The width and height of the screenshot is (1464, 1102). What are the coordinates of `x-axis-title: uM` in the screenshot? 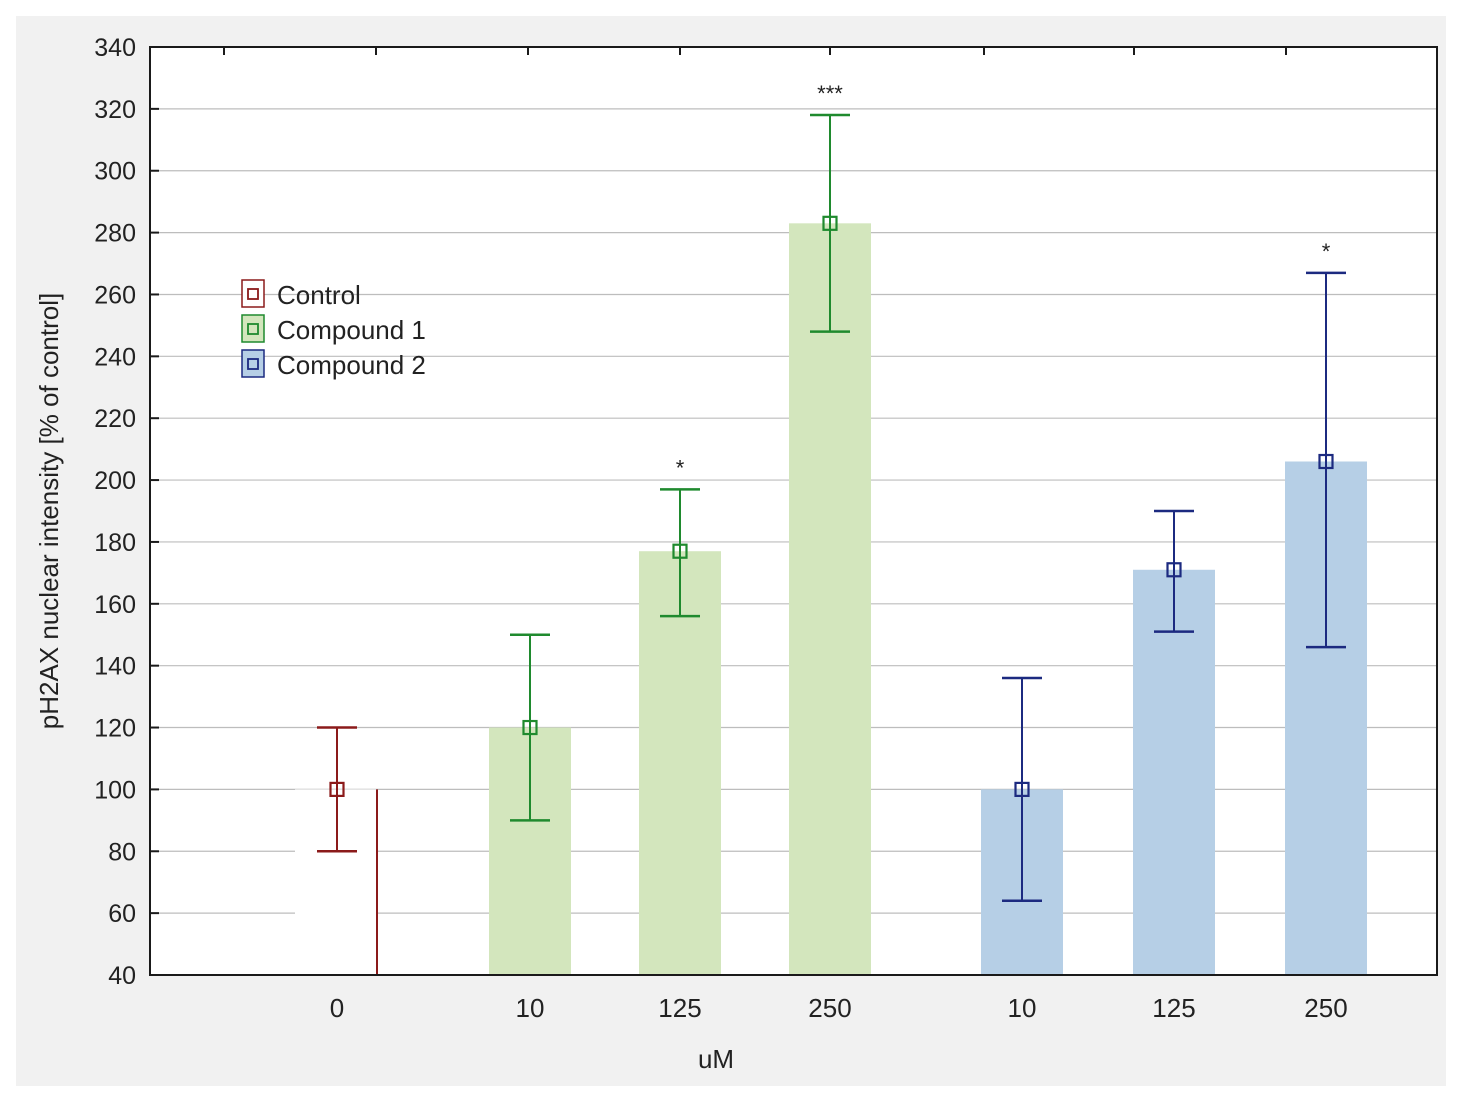 It's located at (716, 1059).